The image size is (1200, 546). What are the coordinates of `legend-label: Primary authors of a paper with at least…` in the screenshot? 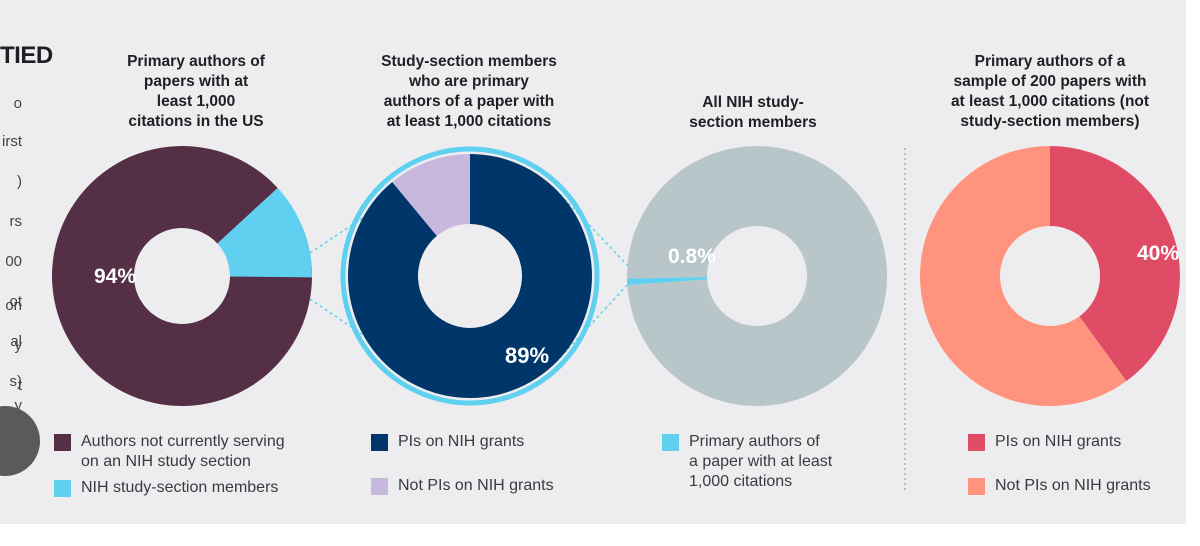 It's located at (761, 461).